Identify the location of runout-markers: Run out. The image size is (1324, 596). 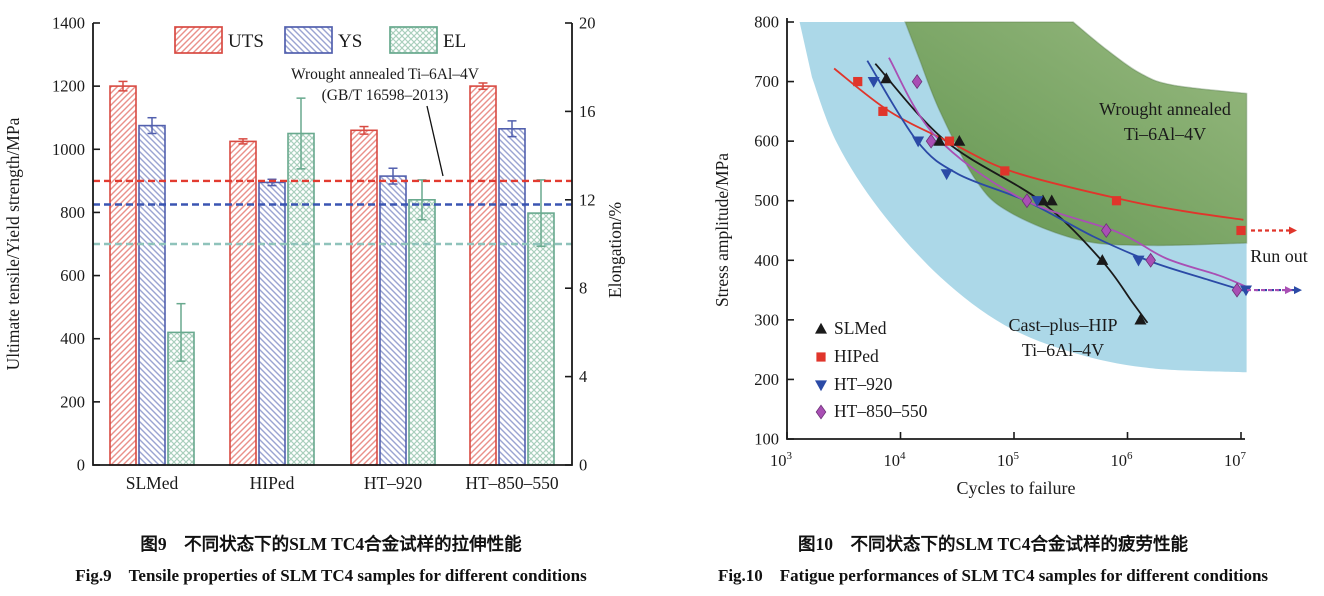
(1269, 261).